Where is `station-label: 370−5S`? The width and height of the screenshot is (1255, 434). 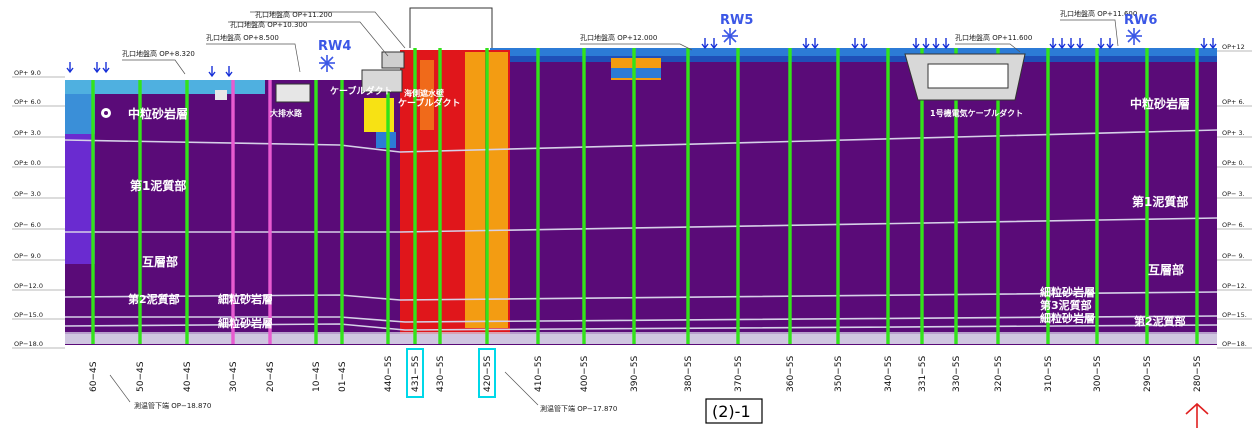 station-label: 370−5S is located at coordinates (739, 374).